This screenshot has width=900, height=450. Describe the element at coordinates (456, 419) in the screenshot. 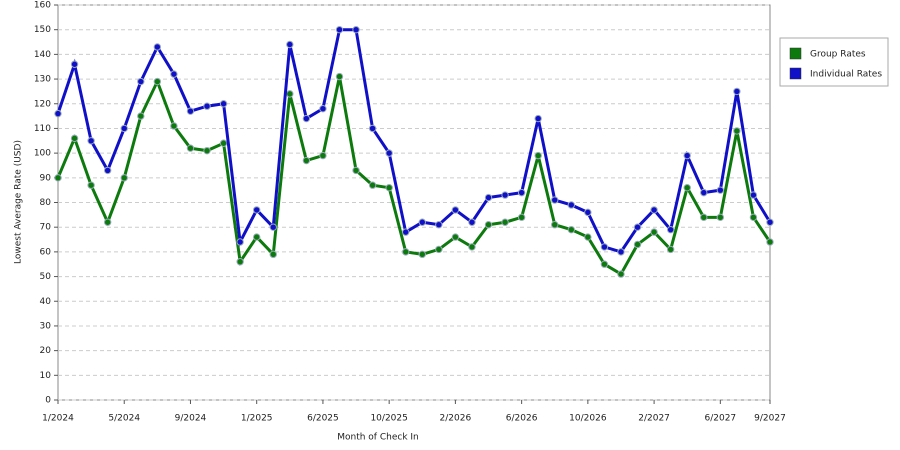

I see `x-tick-label: 2/2026` at that location.